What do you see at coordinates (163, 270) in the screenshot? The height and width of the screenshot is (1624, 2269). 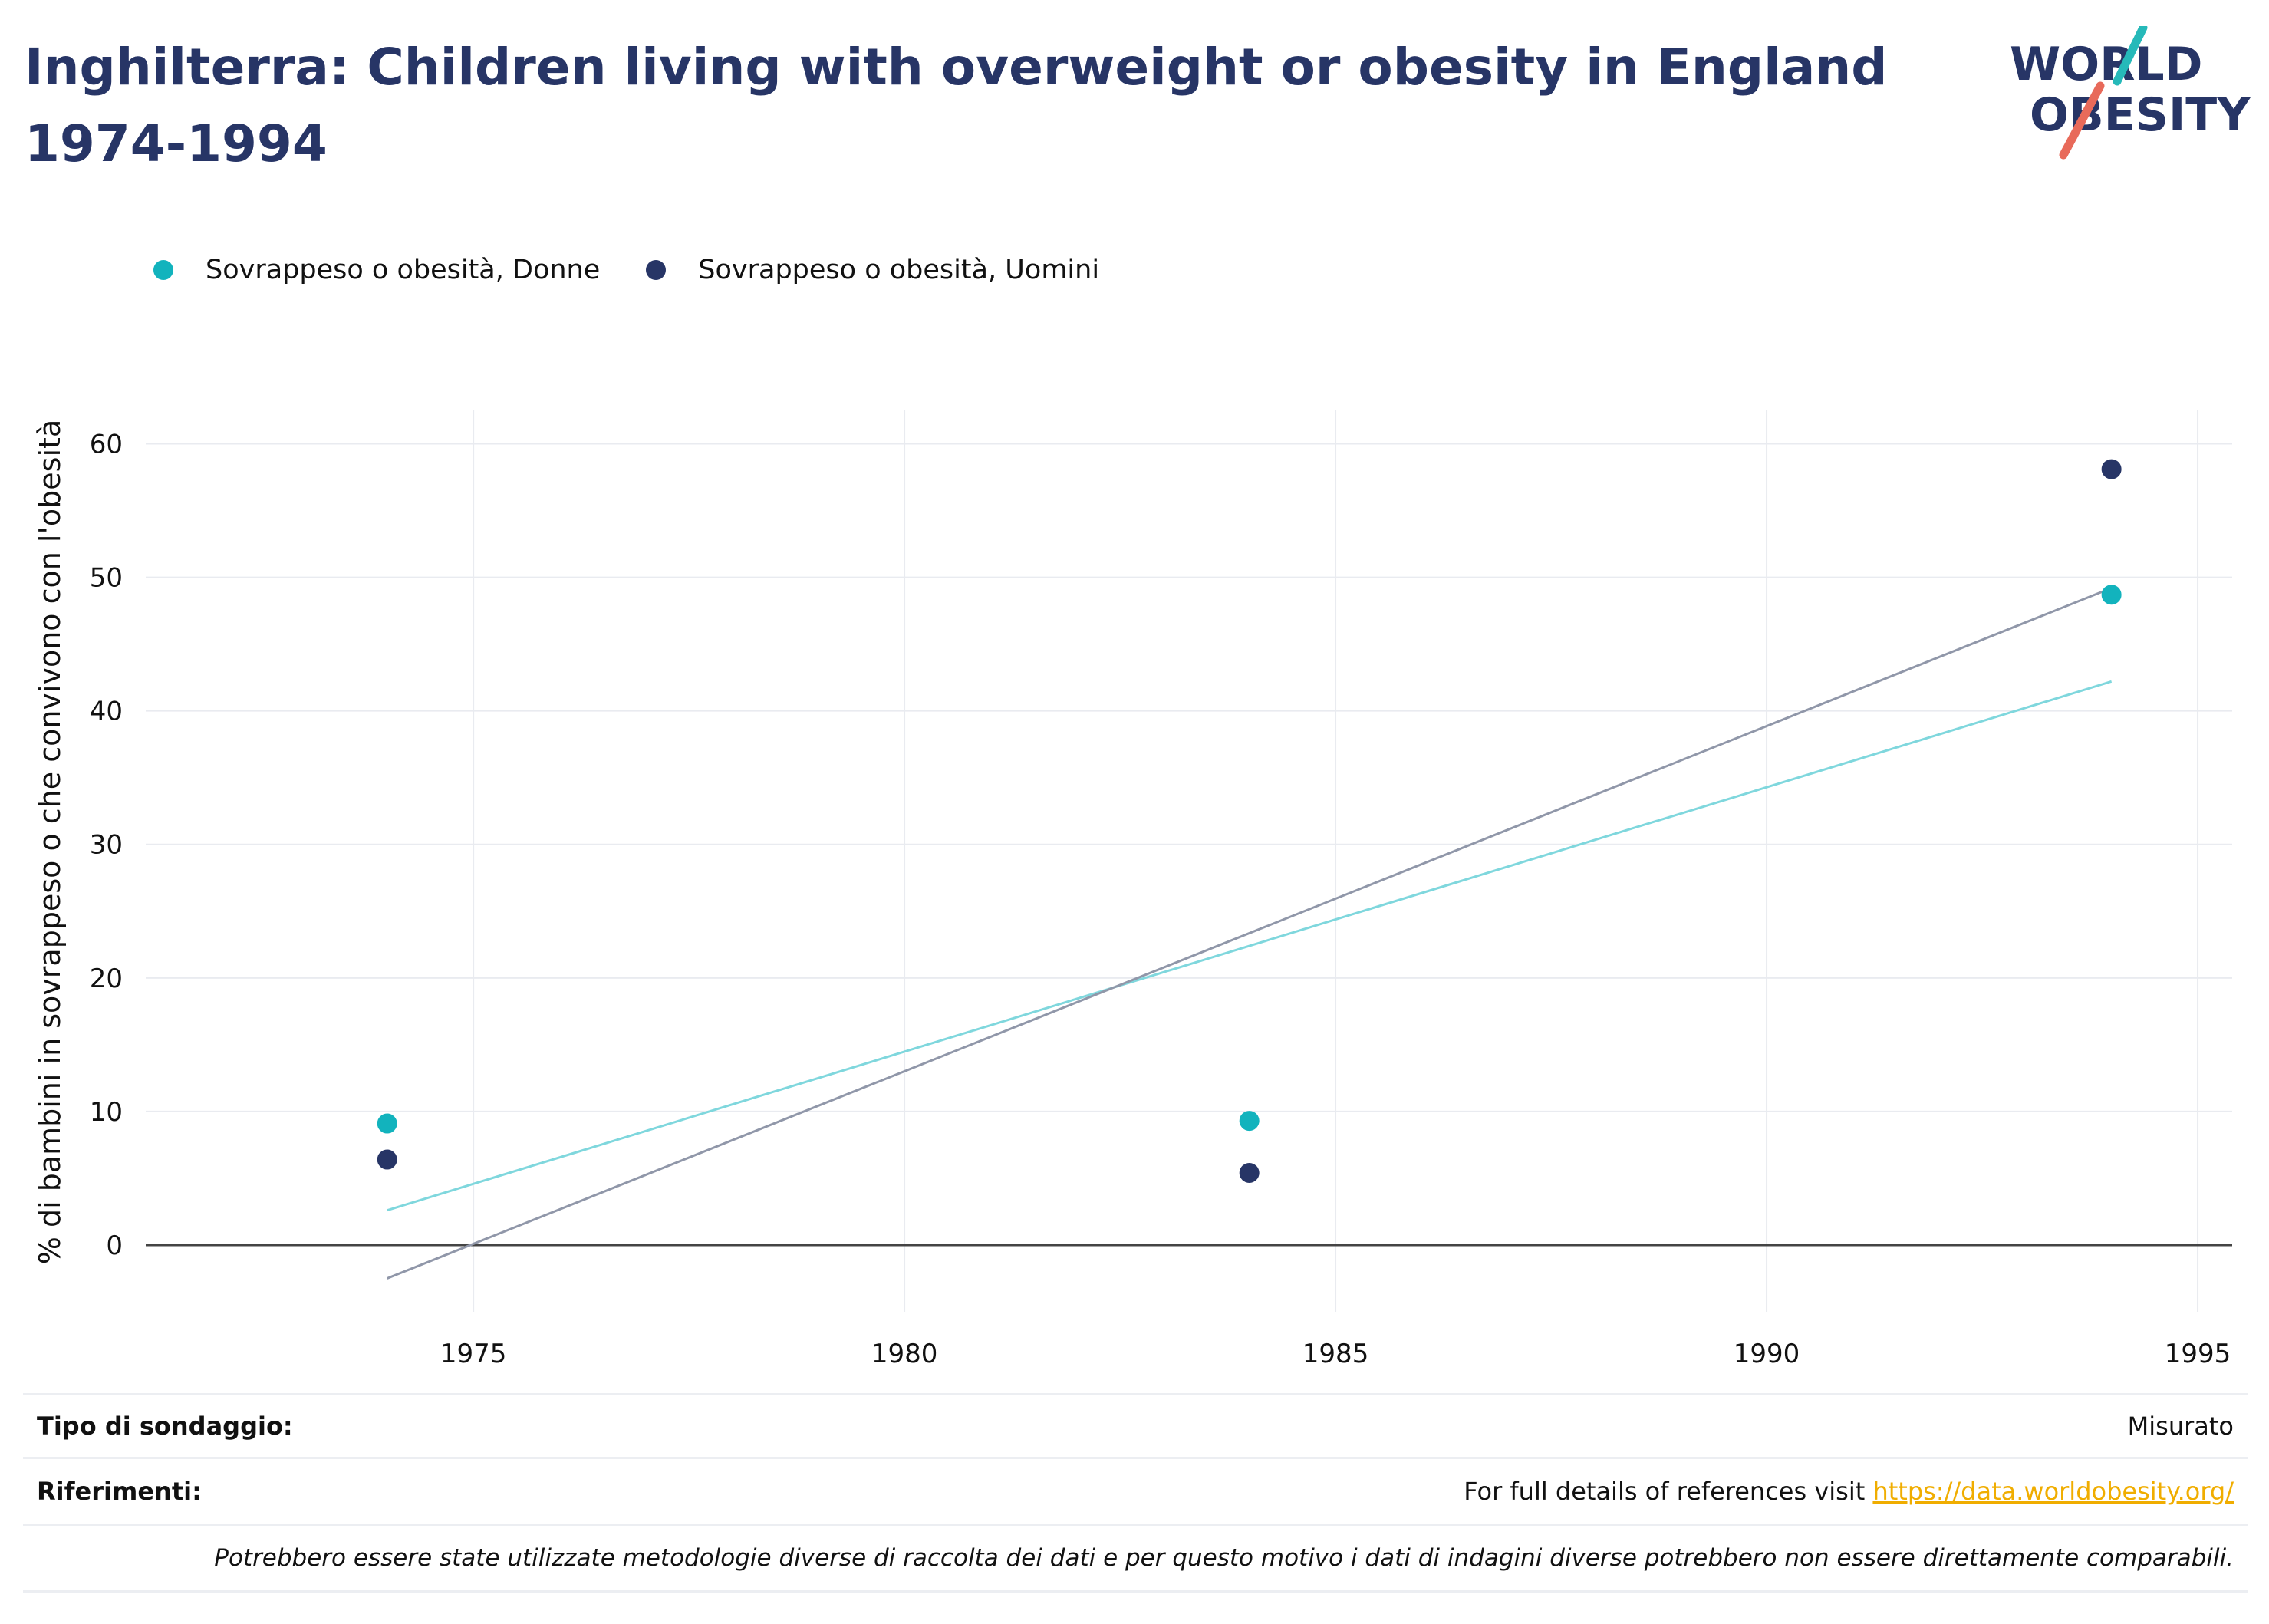 I see `legend-marker-donne` at bounding box center [163, 270].